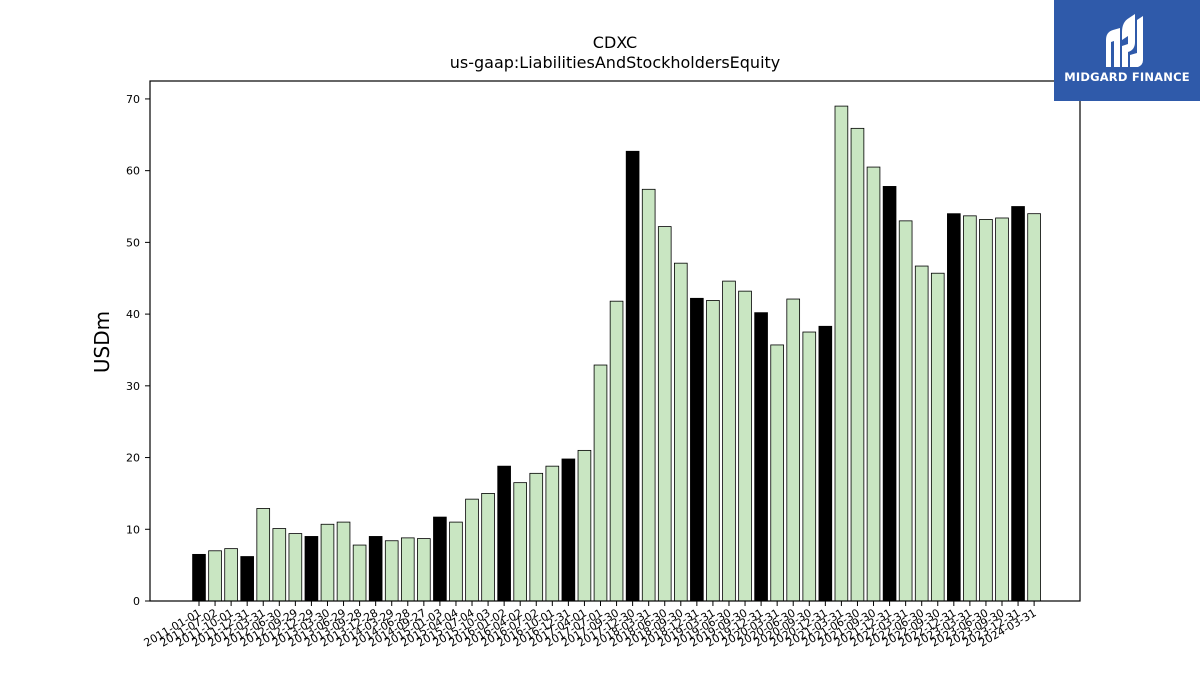  What do you see at coordinates (615, 62) in the screenshot?
I see `chart-subtitle: us-gaap:LiabilitiesAndStockholdersEquity` at bounding box center [615, 62].